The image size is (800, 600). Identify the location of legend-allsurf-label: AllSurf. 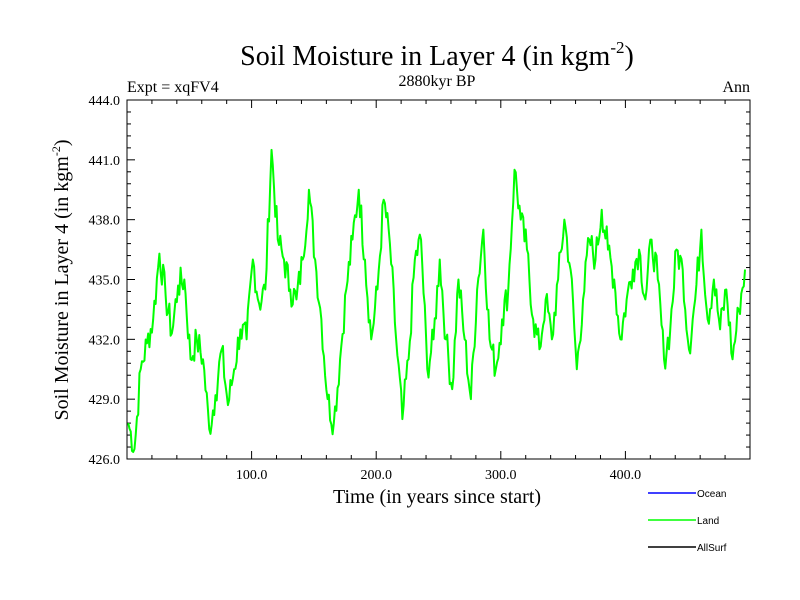
(712, 548).